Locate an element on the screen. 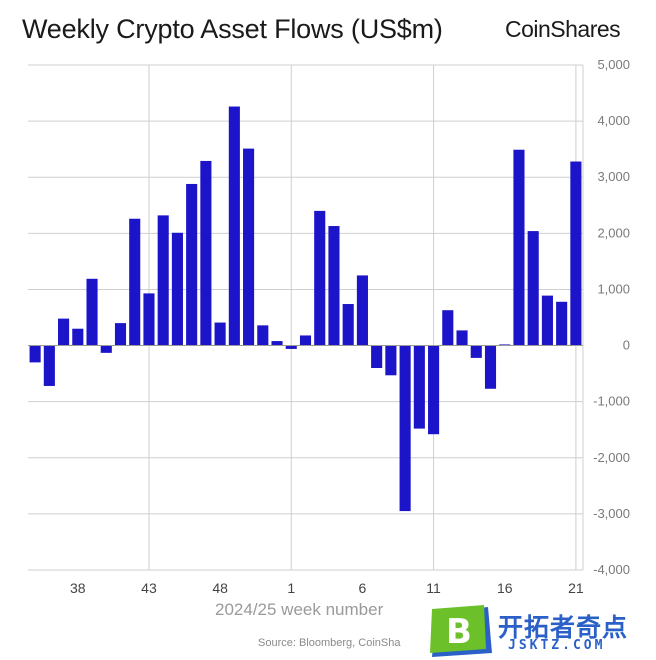  y-tick-label: 3,000 is located at coordinates (613, 176).